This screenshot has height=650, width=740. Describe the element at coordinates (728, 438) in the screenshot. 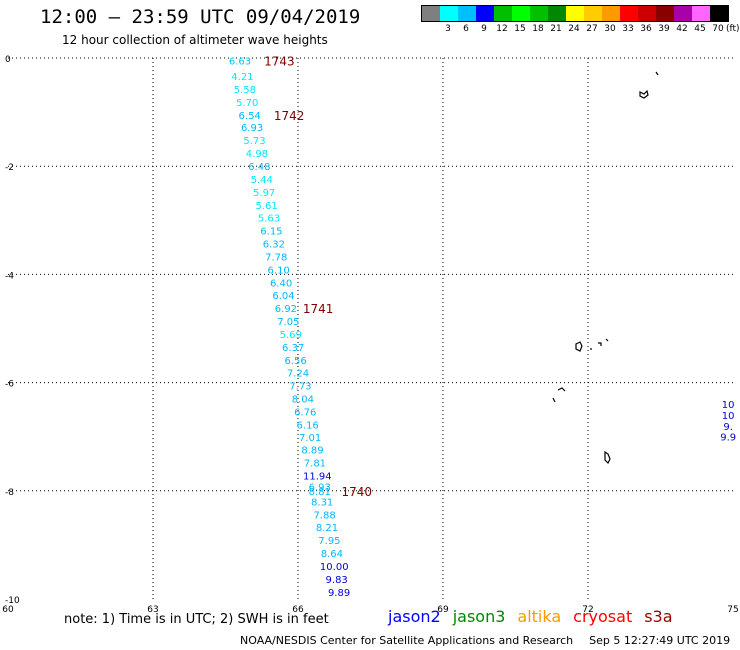

I see `wave-height-reading: 9.9` at that location.